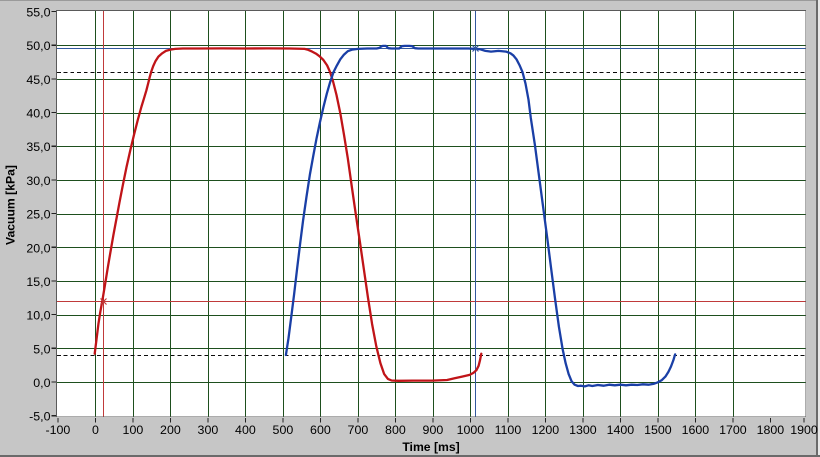 This screenshot has height=457, width=820. I want to click on svg-text: 45,0, so click(38, 80).